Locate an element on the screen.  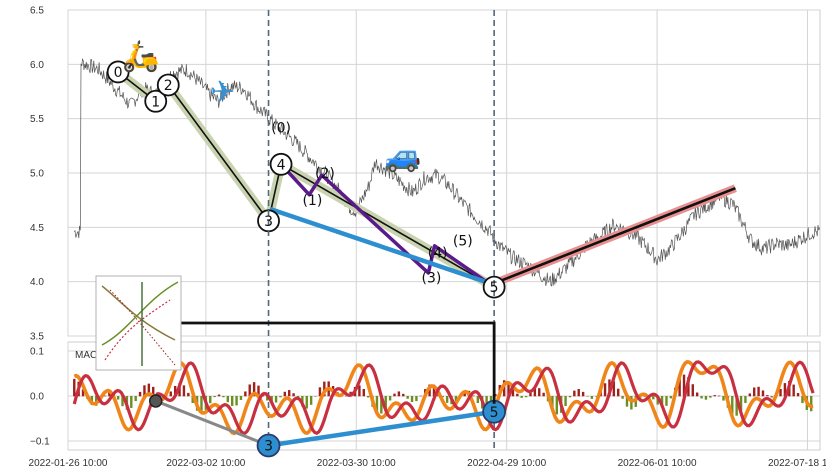
wave-label: (5) is located at coordinates (463, 241).